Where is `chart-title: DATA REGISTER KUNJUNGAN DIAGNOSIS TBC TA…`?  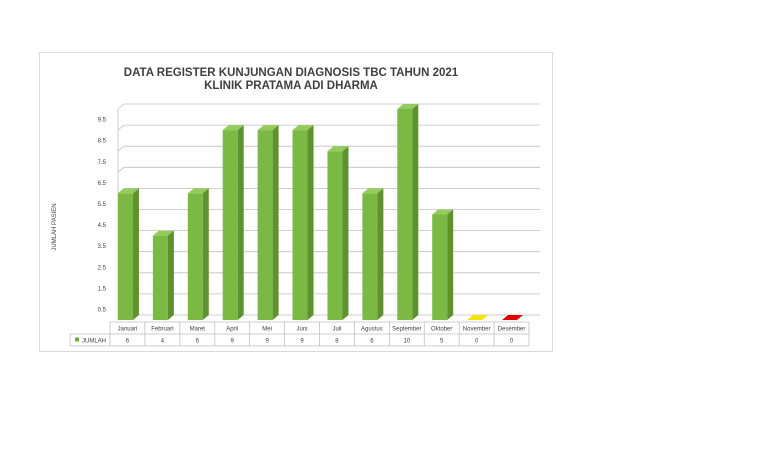
chart-title: DATA REGISTER KUNJUNGAN DIAGNOSIS TBC TA… is located at coordinates (291, 79).